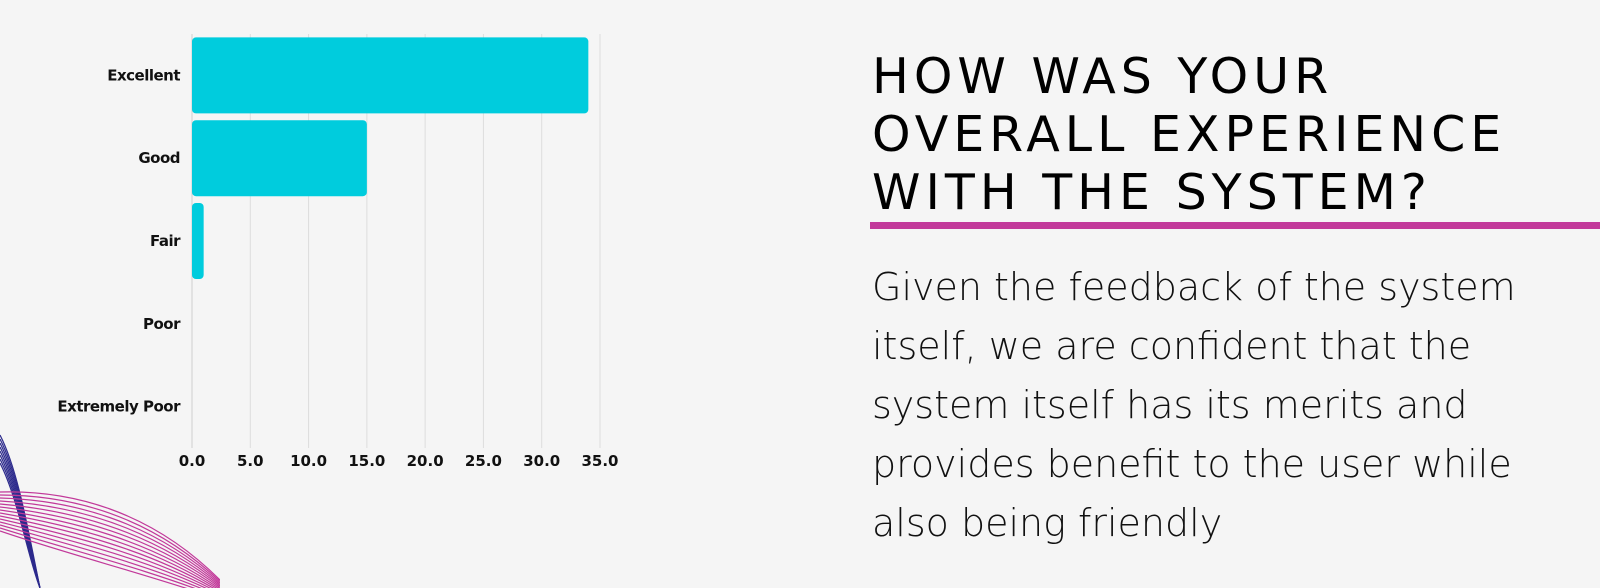 The height and width of the screenshot is (588, 1600). Describe the element at coordinates (159, 158) in the screenshot. I see `category-label-good: Good` at that location.